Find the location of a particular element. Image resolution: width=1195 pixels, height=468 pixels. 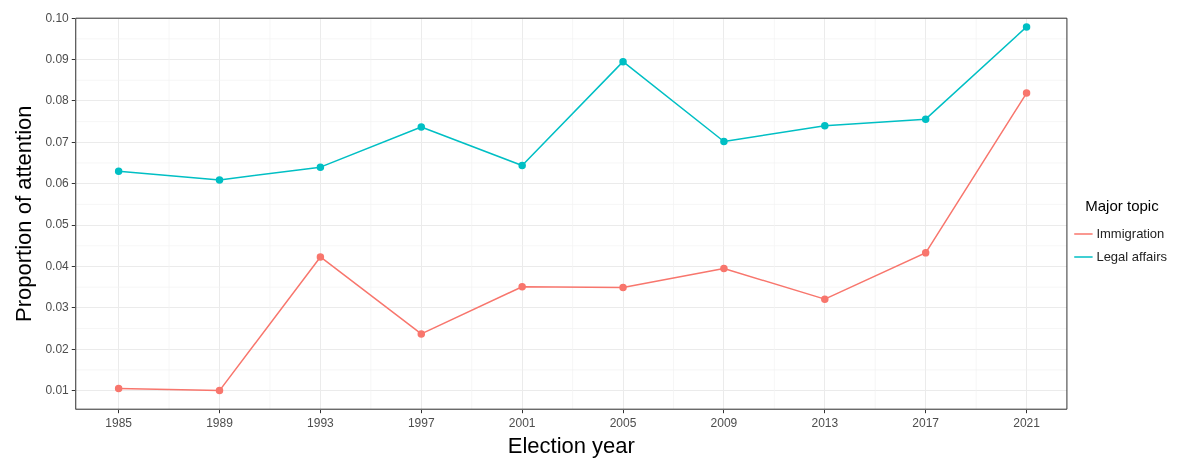

x-tick-label: 2001 is located at coordinates (522, 422).